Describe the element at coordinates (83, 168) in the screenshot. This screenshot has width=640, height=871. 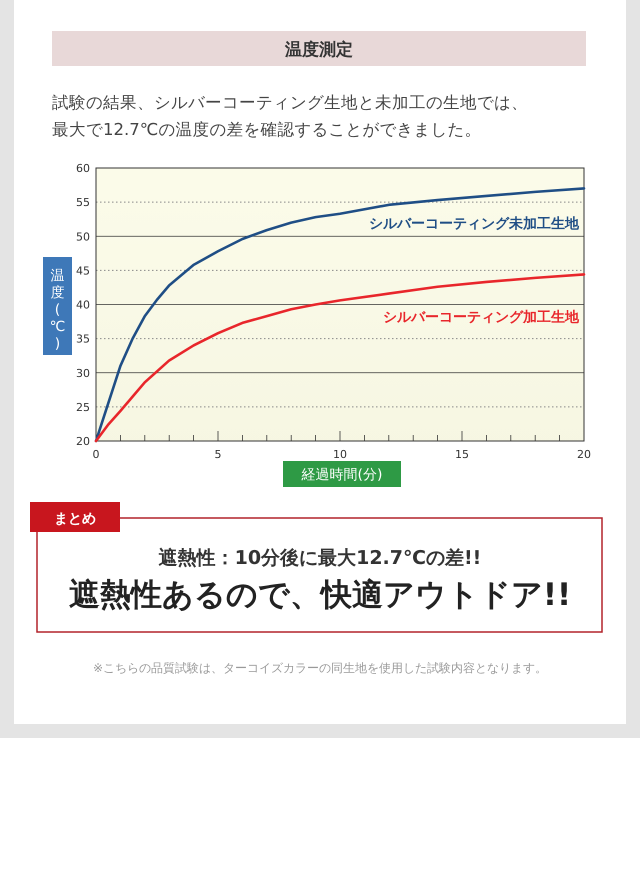
I see `y-tick-label: 60` at that location.